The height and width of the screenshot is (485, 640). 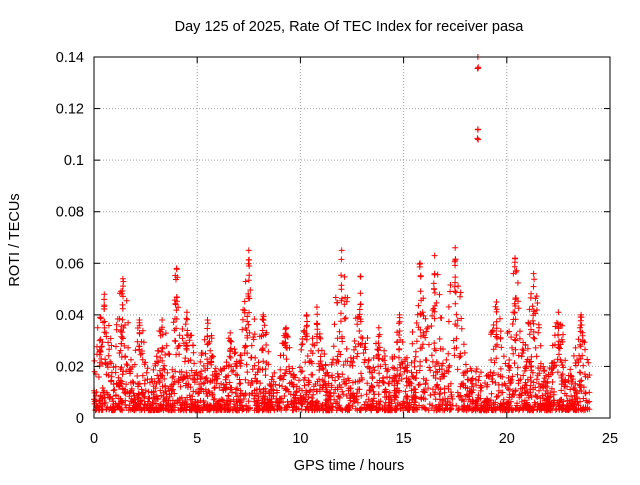 What do you see at coordinates (70, 110) in the screenshot?
I see `y-tick-label: 0.12` at bounding box center [70, 110].